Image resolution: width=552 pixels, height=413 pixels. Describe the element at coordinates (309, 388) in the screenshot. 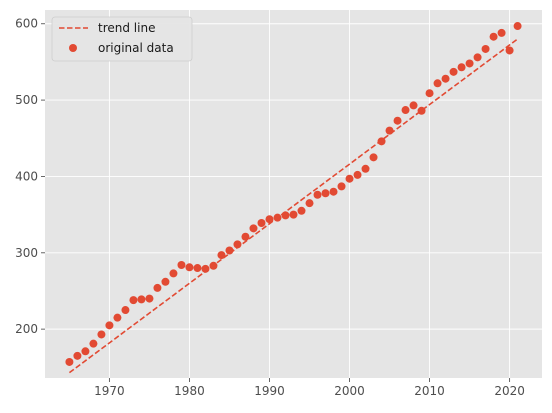

I see `x-axis: 1970 1980 1990 2000 2010 2020` at that location.